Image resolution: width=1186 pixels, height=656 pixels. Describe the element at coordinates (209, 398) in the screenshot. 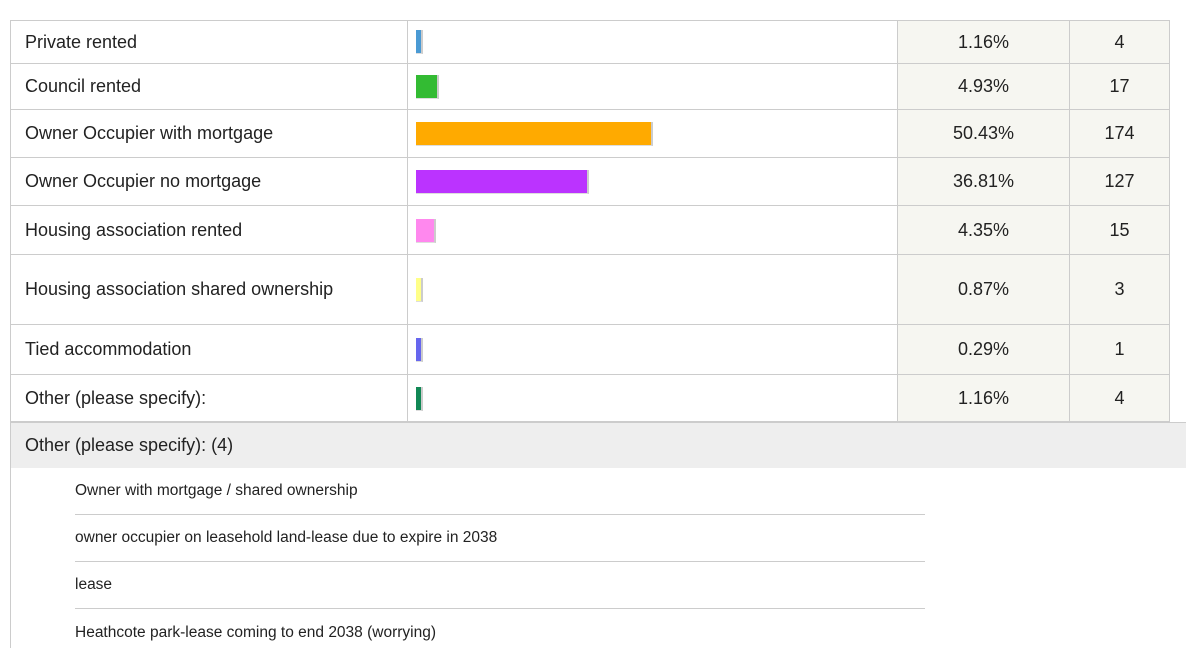

I see `row-label: Other (please specify):` at that location.